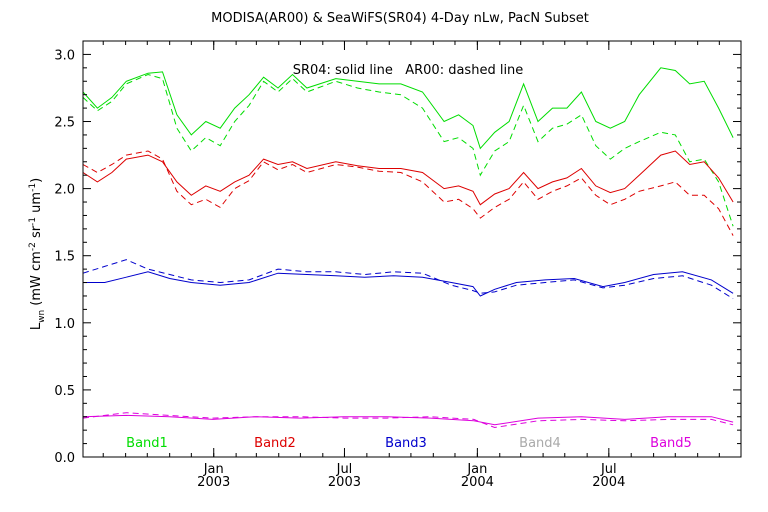 This screenshot has height=512, width=768. Describe the element at coordinates (64, 257) in the screenshot. I see `y-tick-label: 1.5` at that location.